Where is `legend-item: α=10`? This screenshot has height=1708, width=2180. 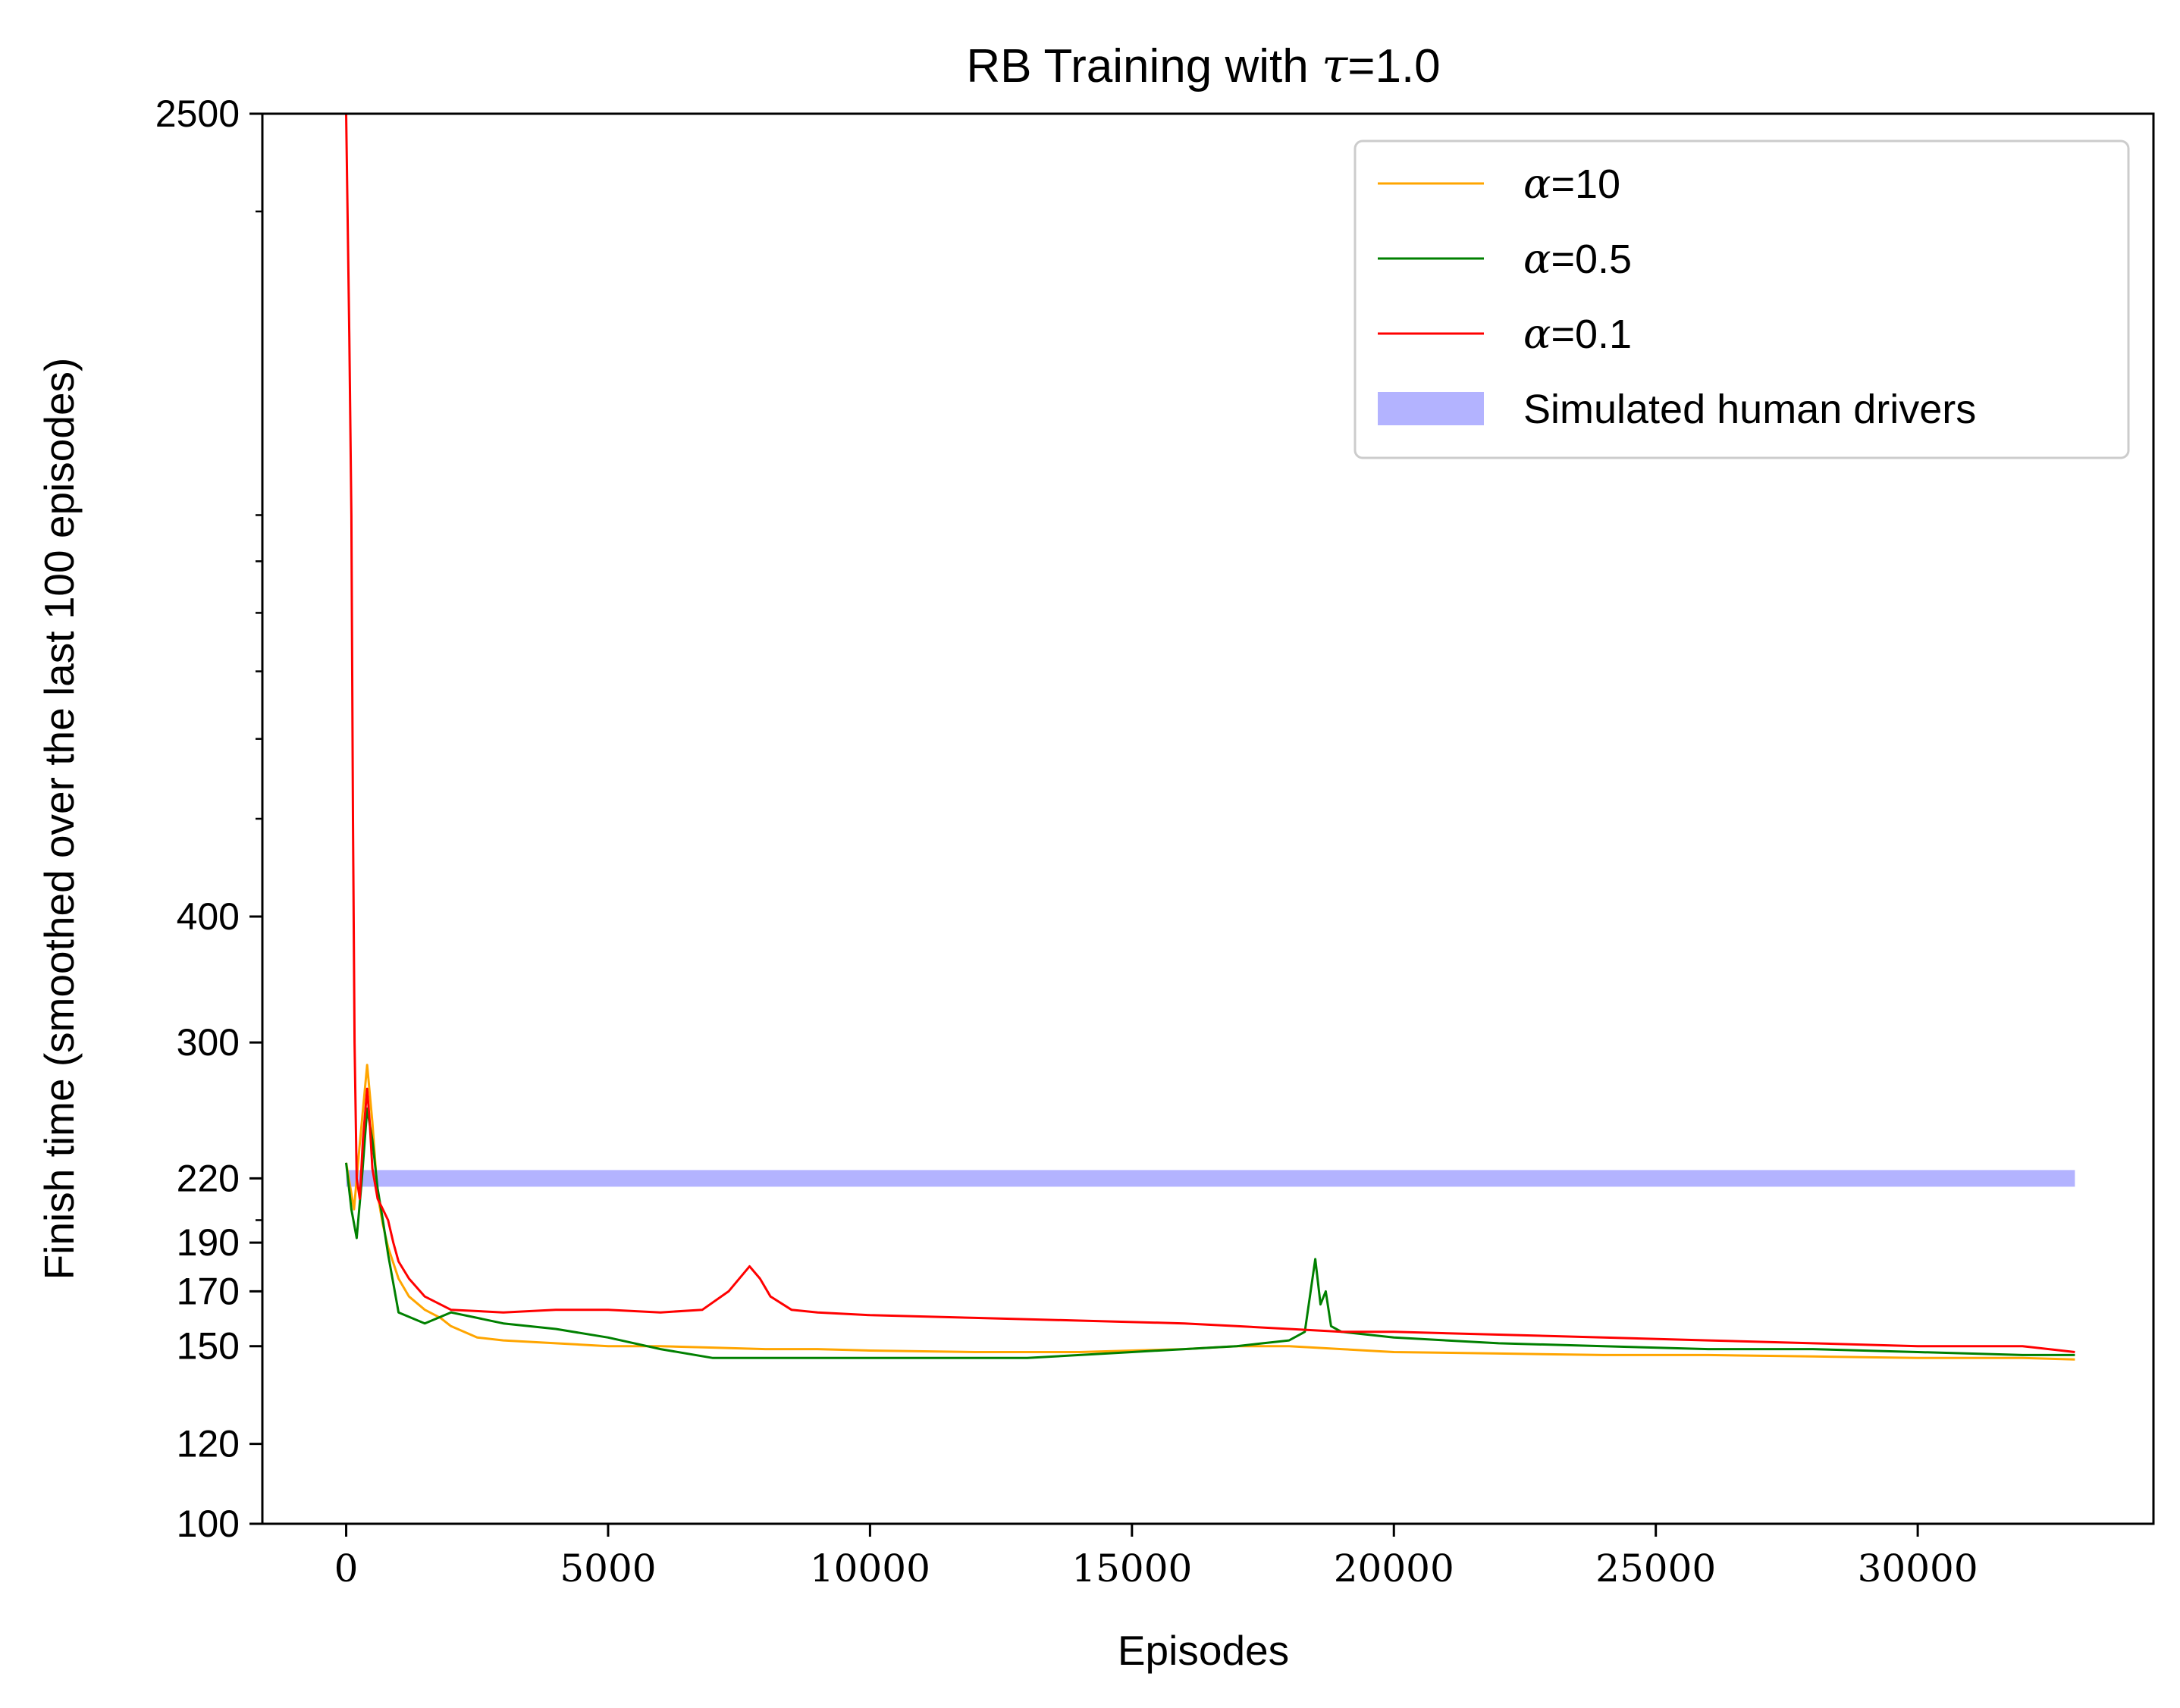 legend-item: α=10 is located at coordinates (1499, 184).